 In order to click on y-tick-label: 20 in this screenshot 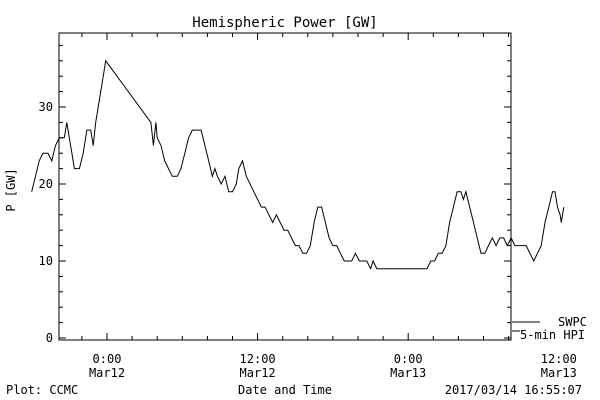, I will do `click(46, 184)`.